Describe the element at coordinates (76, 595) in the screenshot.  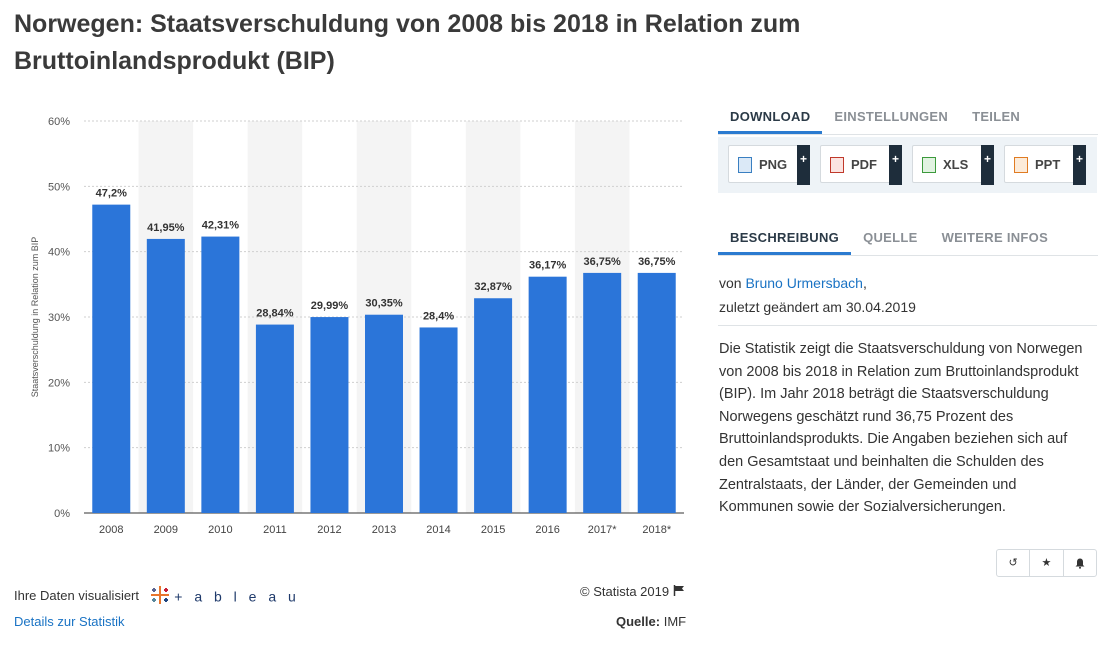
I see `visualized-text: Ihre Daten visualisiert` at that location.